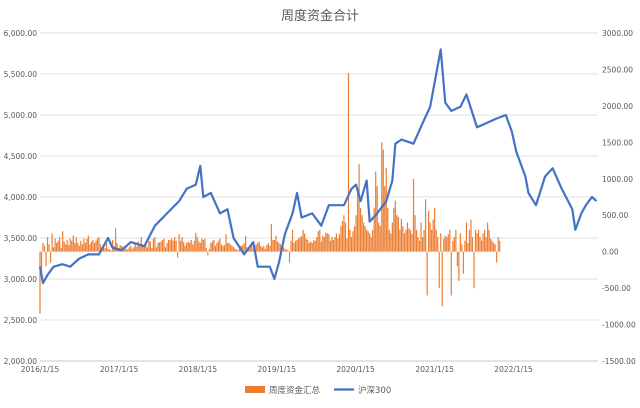 The width and height of the screenshot is (640, 408). I want to click on left-tick-label: 5,000.00, so click(21, 115).